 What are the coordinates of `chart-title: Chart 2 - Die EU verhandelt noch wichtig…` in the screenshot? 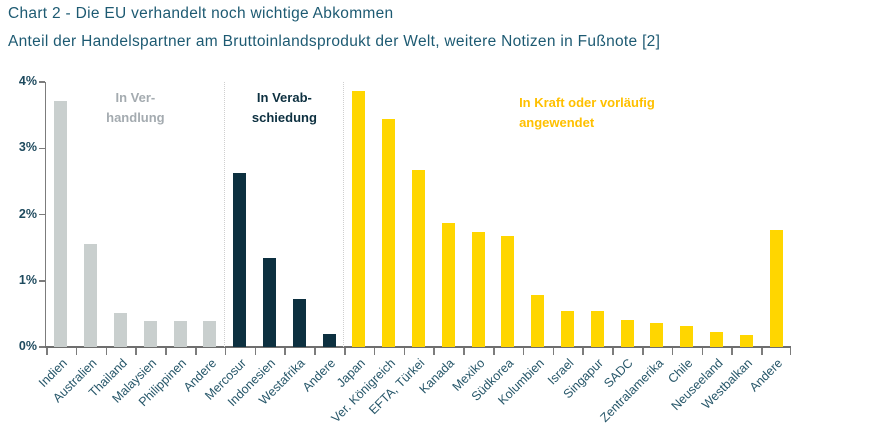 It's located at (201, 13).